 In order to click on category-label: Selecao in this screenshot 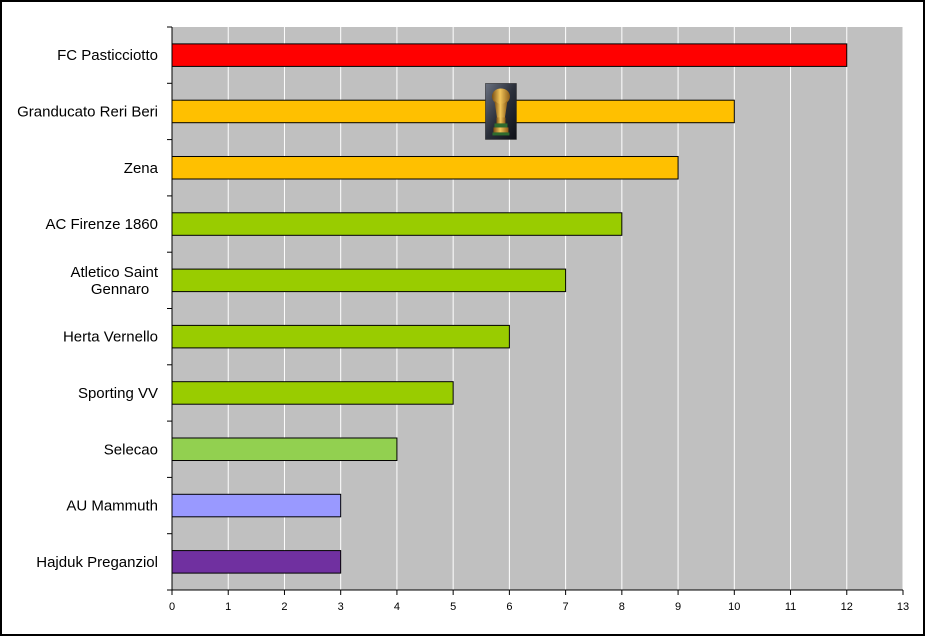, I will do `click(131, 449)`.